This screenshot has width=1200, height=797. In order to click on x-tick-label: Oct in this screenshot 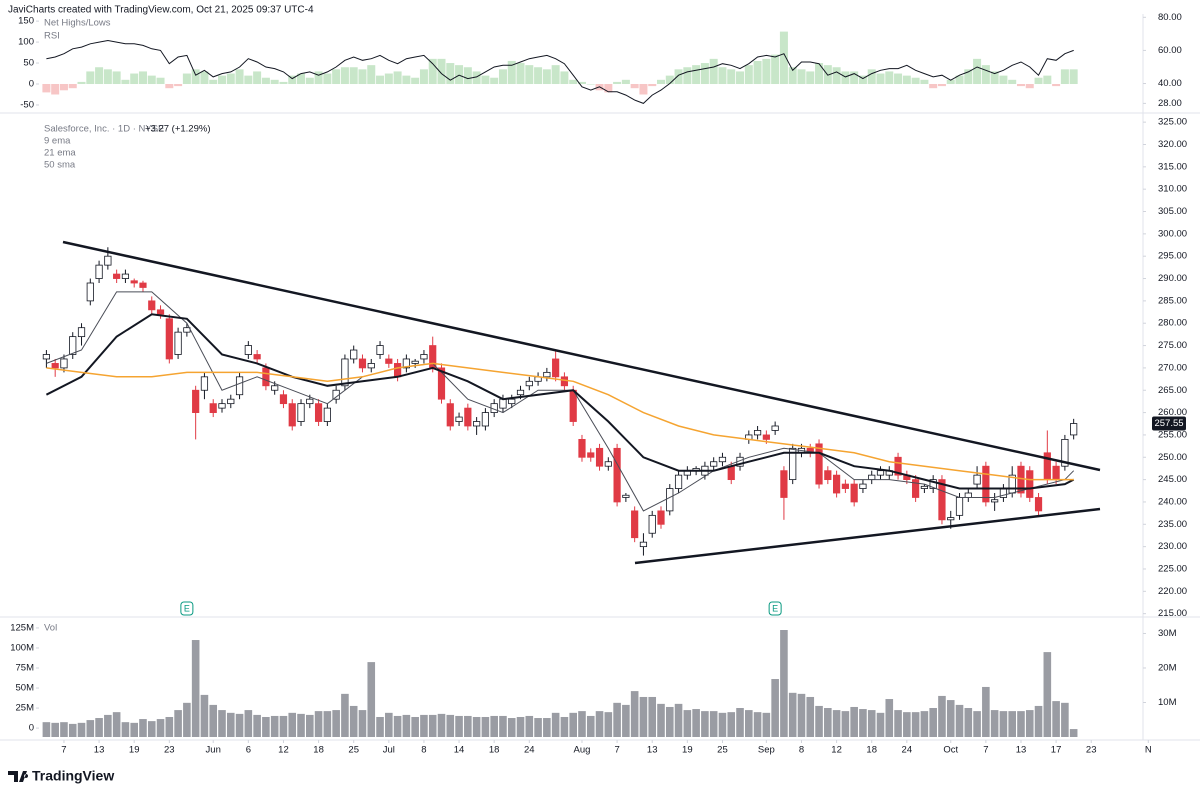, I will do `click(950, 750)`.